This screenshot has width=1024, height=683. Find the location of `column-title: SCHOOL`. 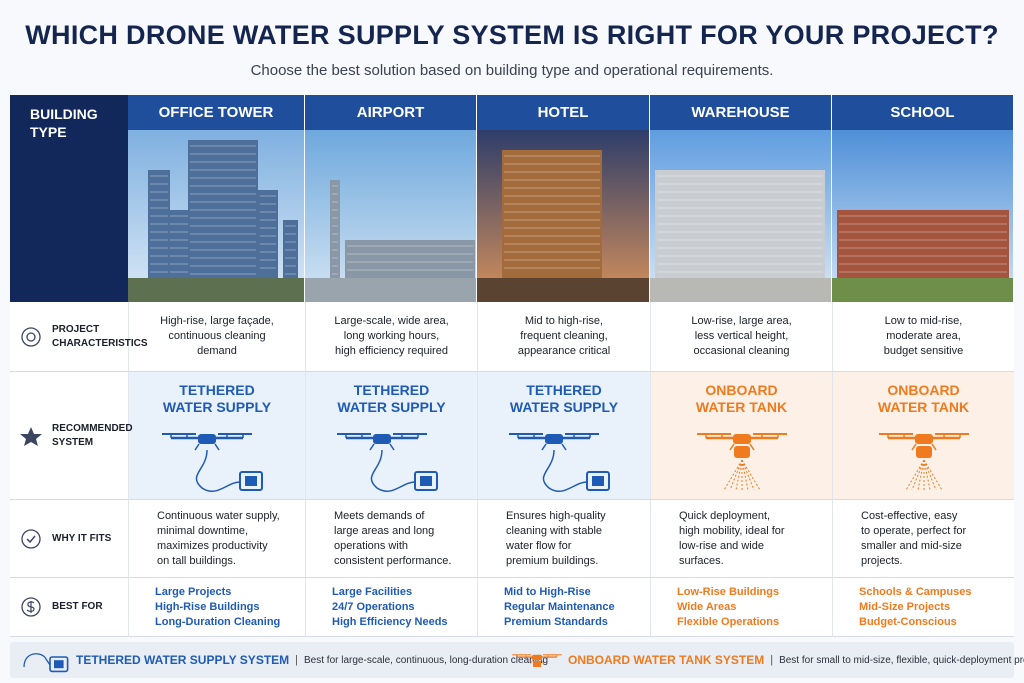

column-title: SCHOOL is located at coordinates (922, 112).